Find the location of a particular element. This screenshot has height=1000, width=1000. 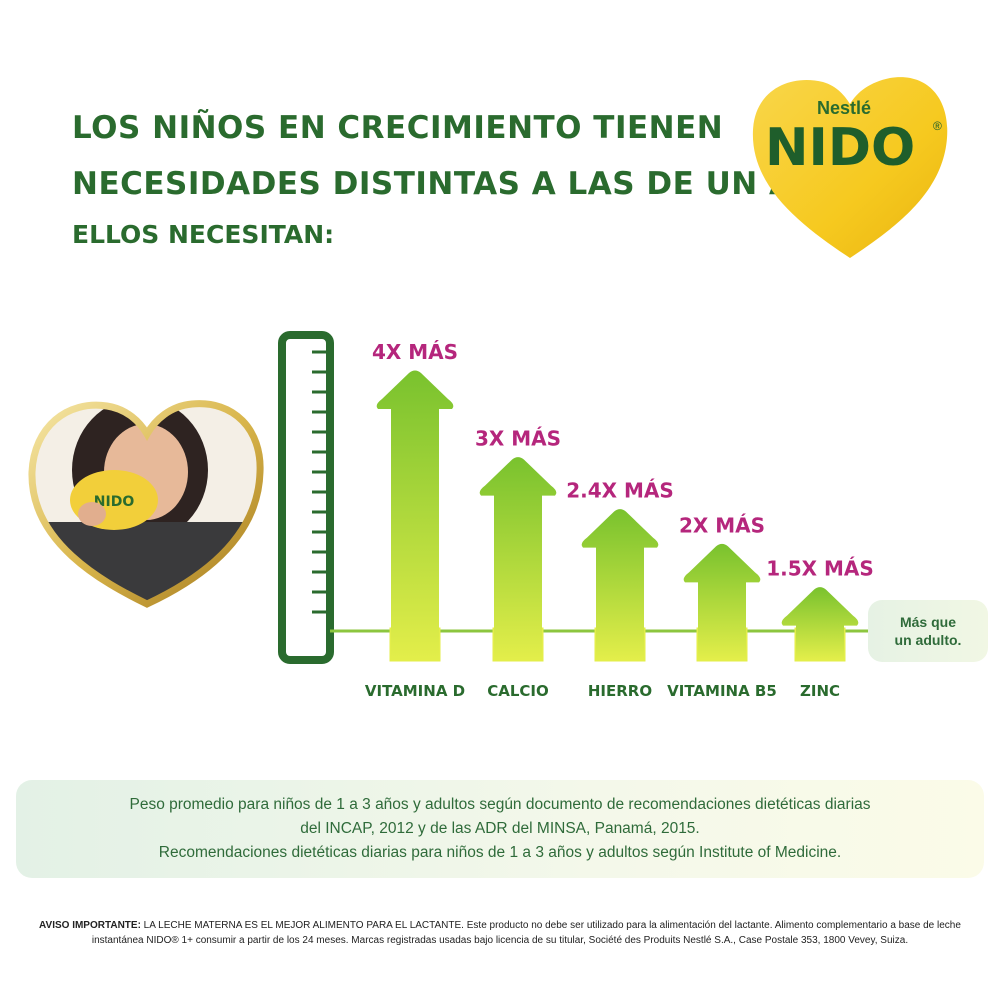

ruler-frame is located at coordinates (306, 497).